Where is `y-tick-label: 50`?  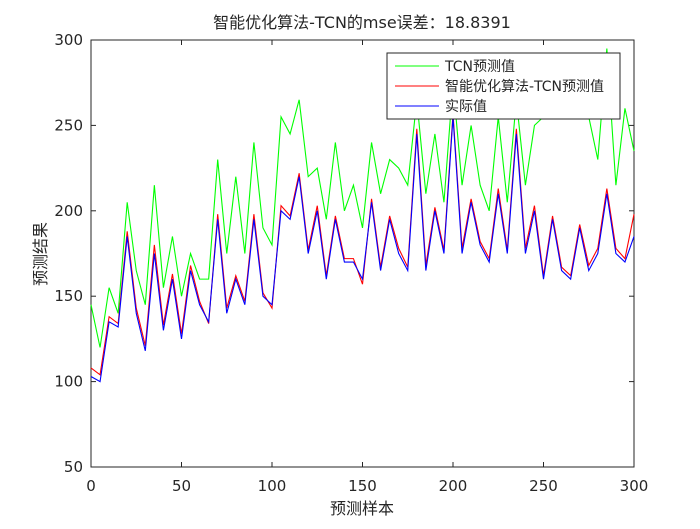
y-tick-label: 50 is located at coordinates (73, 467).